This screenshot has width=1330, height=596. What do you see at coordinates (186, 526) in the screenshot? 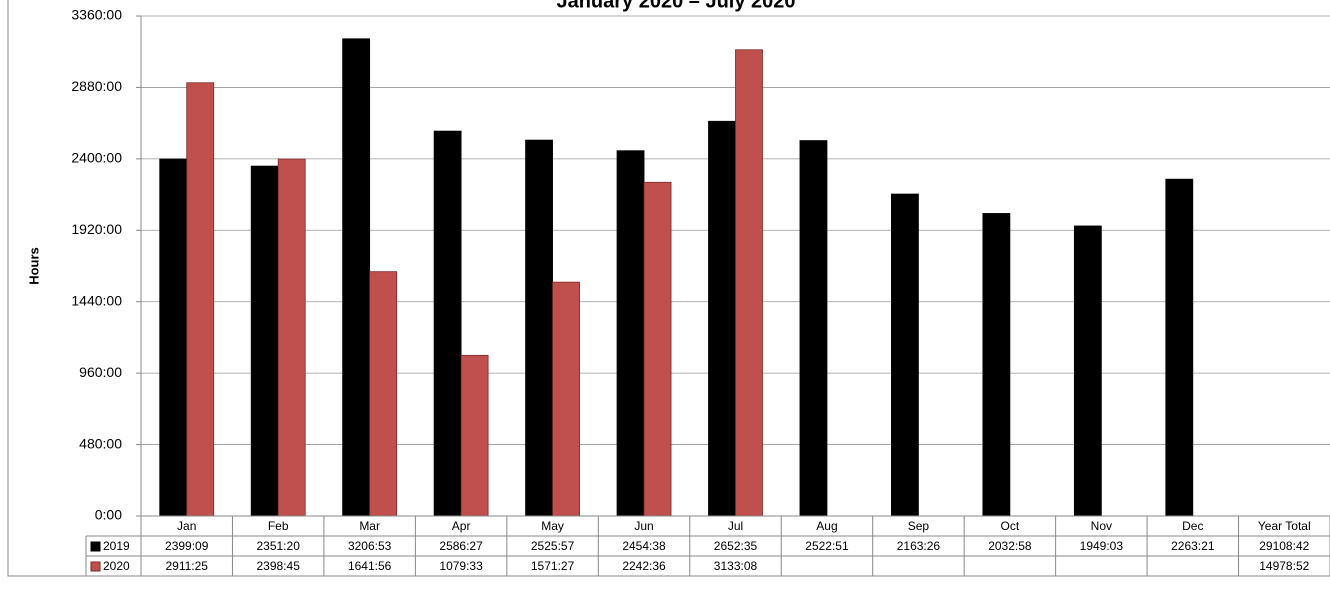
I see `x-tick-label: Jan` at bounding box center [186, 526].